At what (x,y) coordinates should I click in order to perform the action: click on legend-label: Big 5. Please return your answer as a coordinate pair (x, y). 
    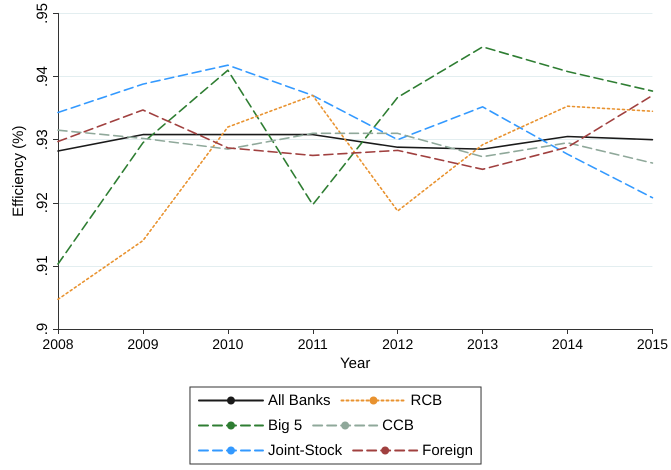
    Looking at the image, I should click on (285, 425).